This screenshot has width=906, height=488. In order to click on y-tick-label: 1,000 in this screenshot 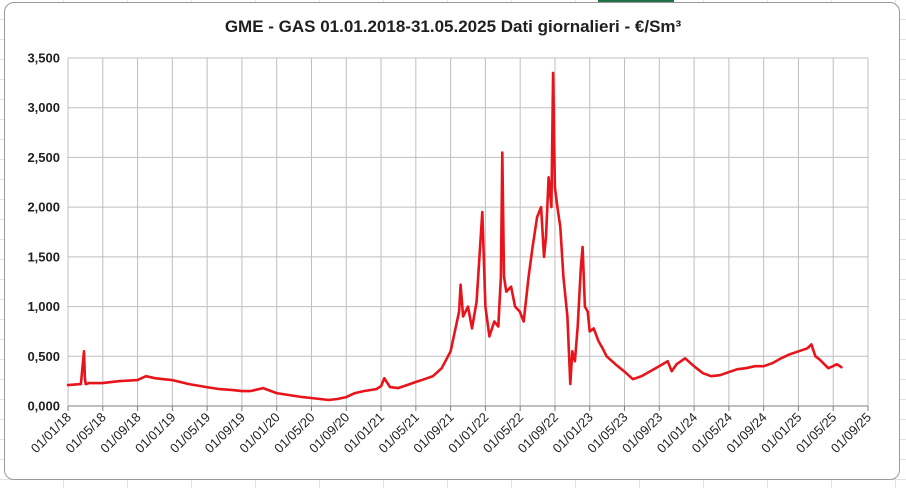, I will do `click(43, 306)`.